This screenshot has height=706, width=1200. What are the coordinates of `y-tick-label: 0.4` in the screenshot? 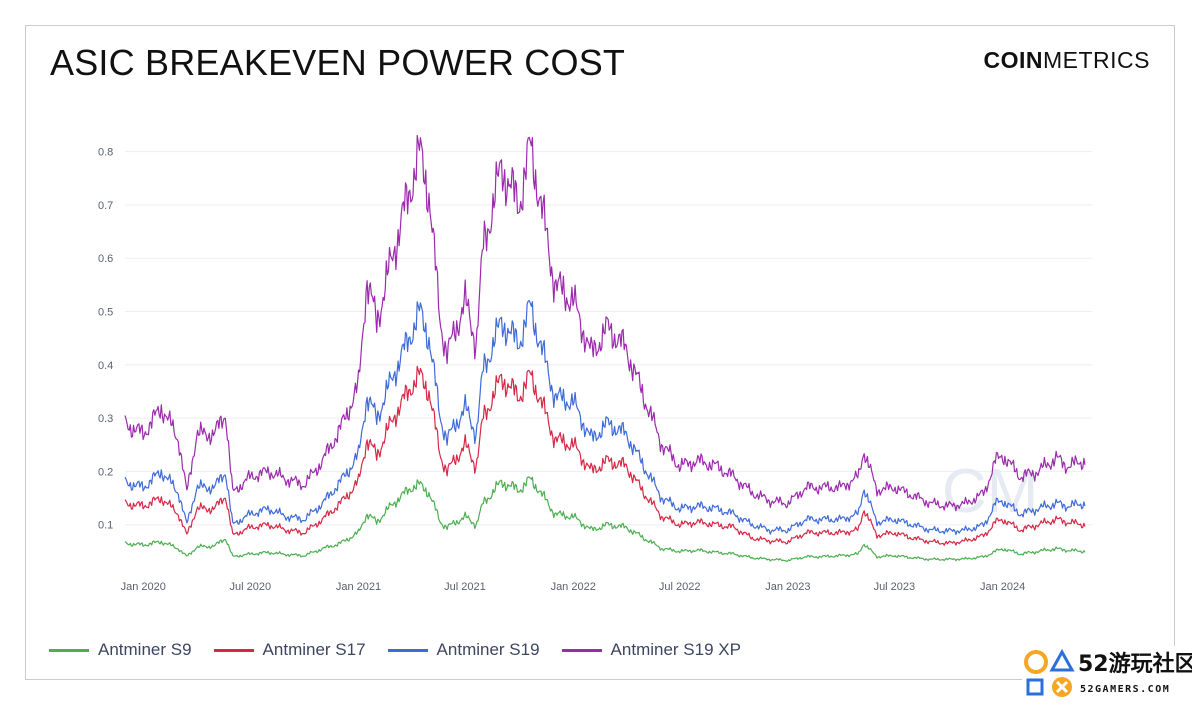 It's located at (105, 366).